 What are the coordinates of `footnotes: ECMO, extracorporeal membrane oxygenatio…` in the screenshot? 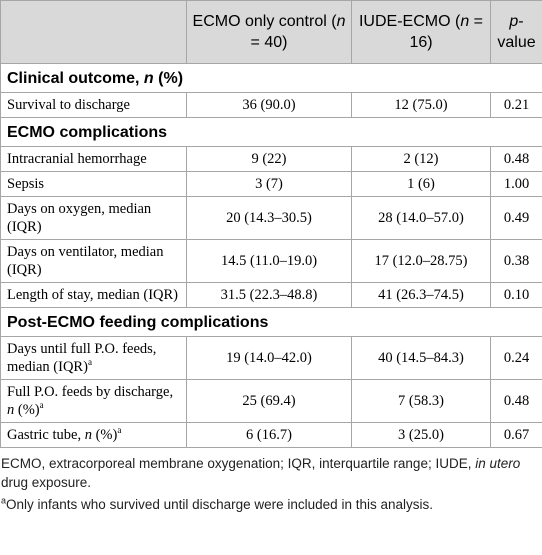 It's located at (271, 484).